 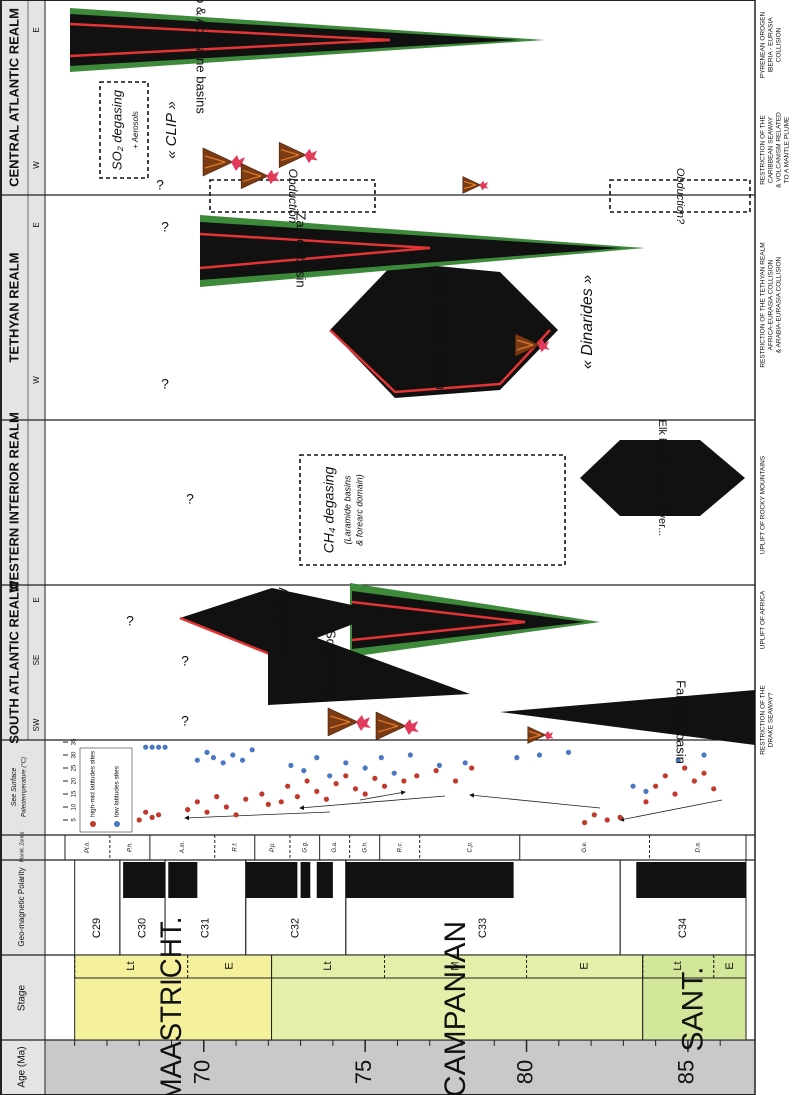 What do you see at coordinates (455, 965) in the screenshot?
I see `substage-label: M` at bounding box center [455, 965].